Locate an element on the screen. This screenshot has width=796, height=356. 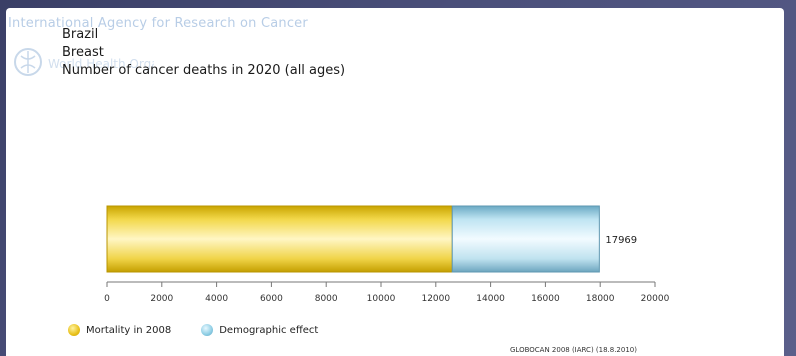
x-tick-label: 18000 is located at coordinates (600, 299).